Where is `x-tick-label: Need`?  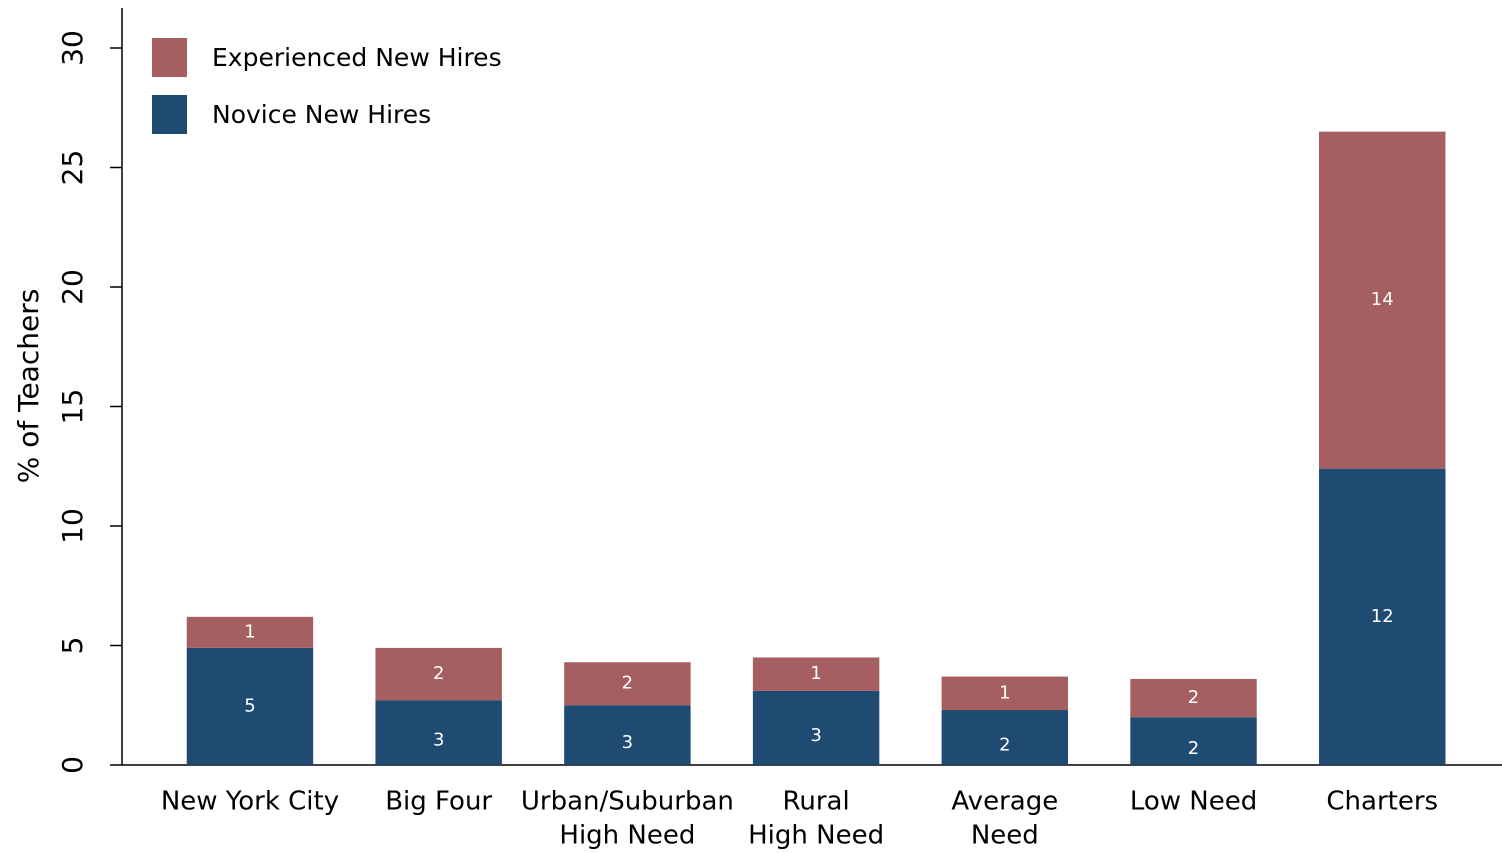 x-tick-label: Need is located at coordinates (1005, 836).